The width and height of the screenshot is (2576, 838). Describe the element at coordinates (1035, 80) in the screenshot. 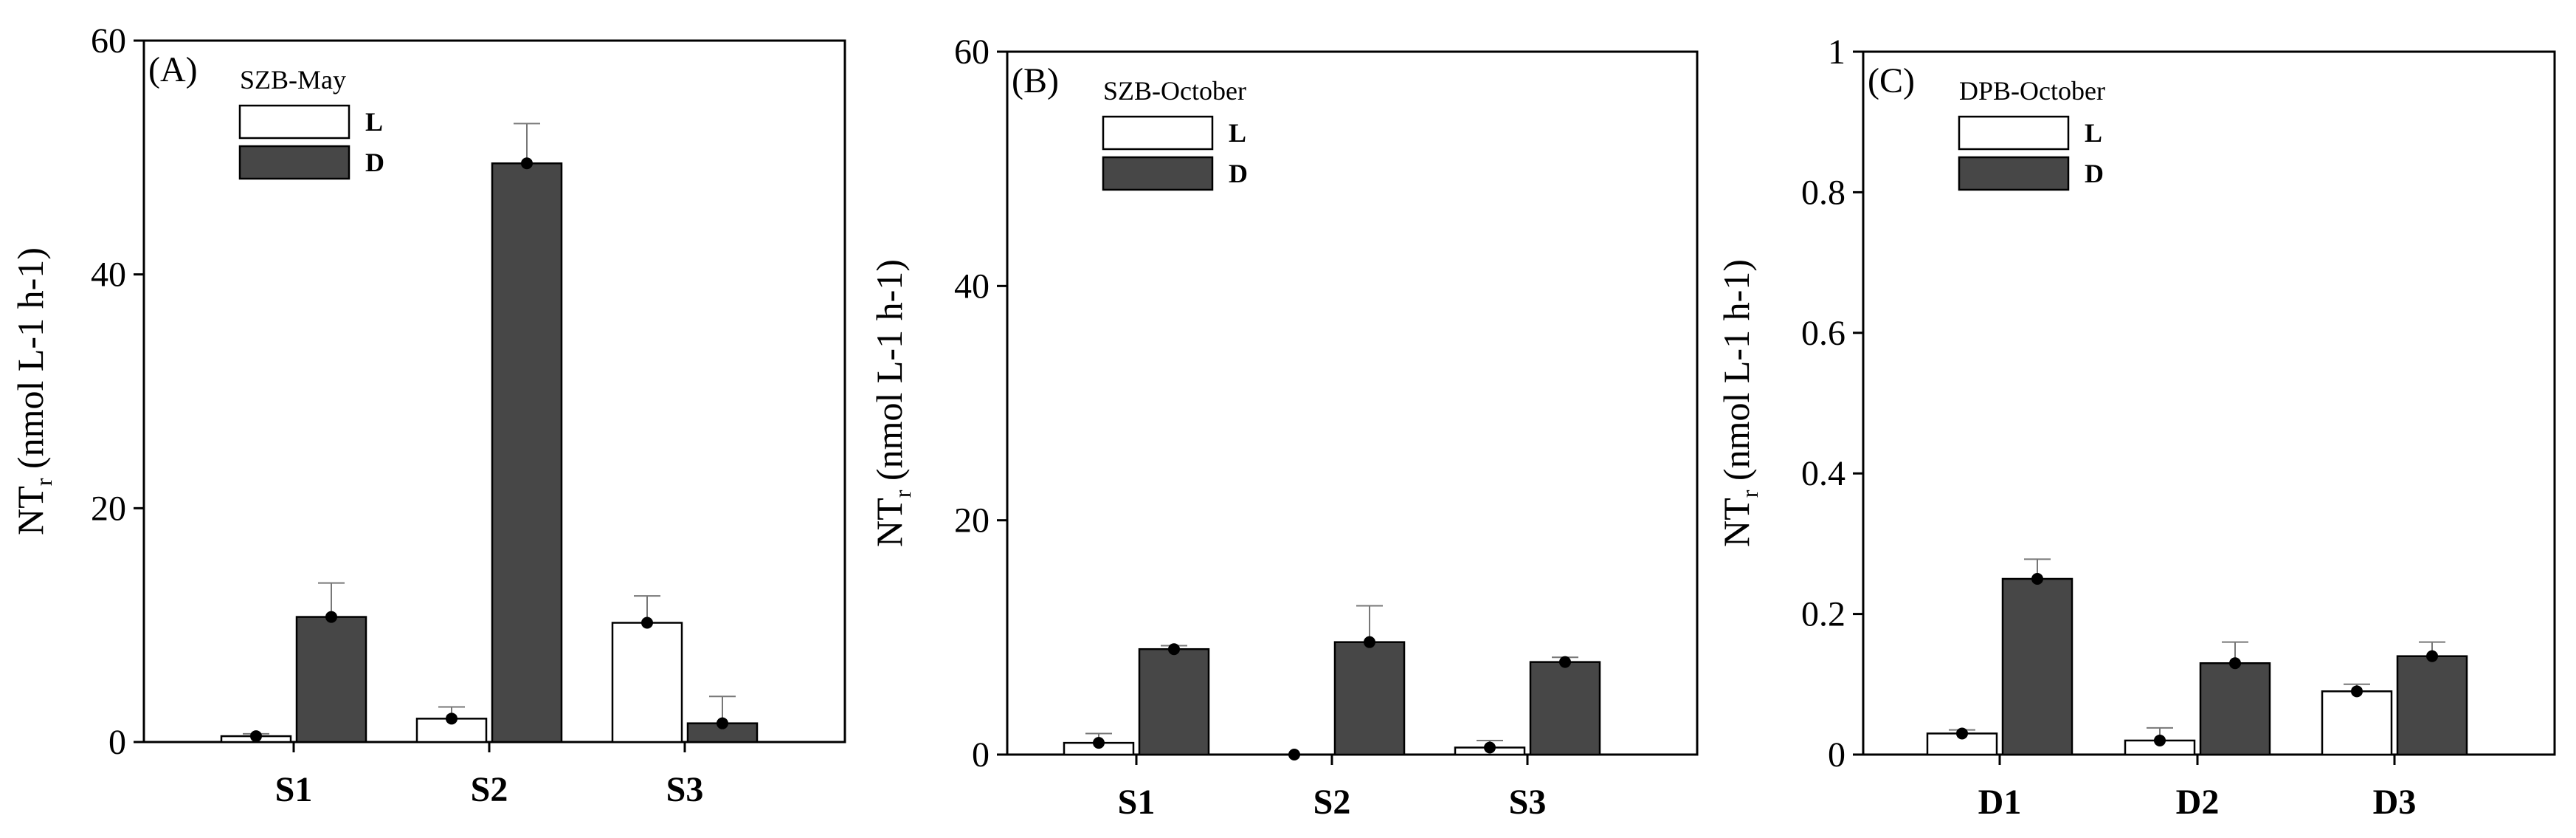

I see `panel-label: (B)` at that location.